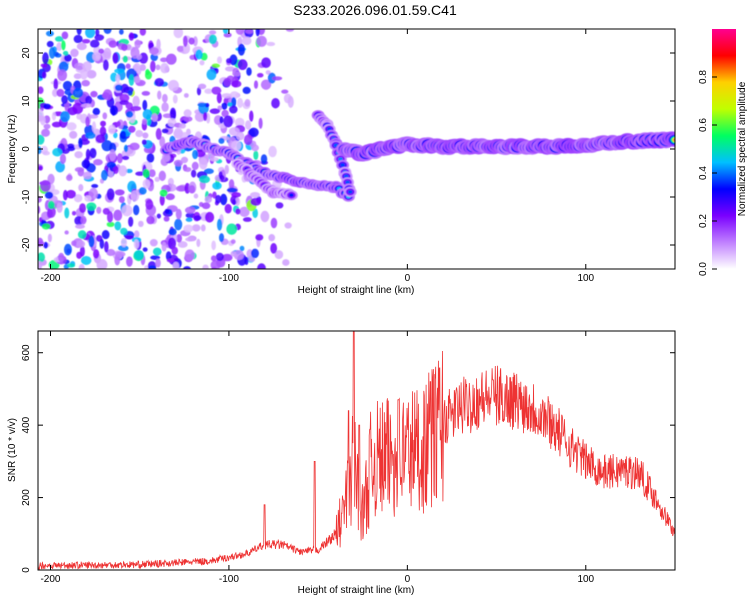  What do you see at coordinates (26, 424) in the screenshot?
I see `y-tick-label: 400` at bounding box center [26, 424].